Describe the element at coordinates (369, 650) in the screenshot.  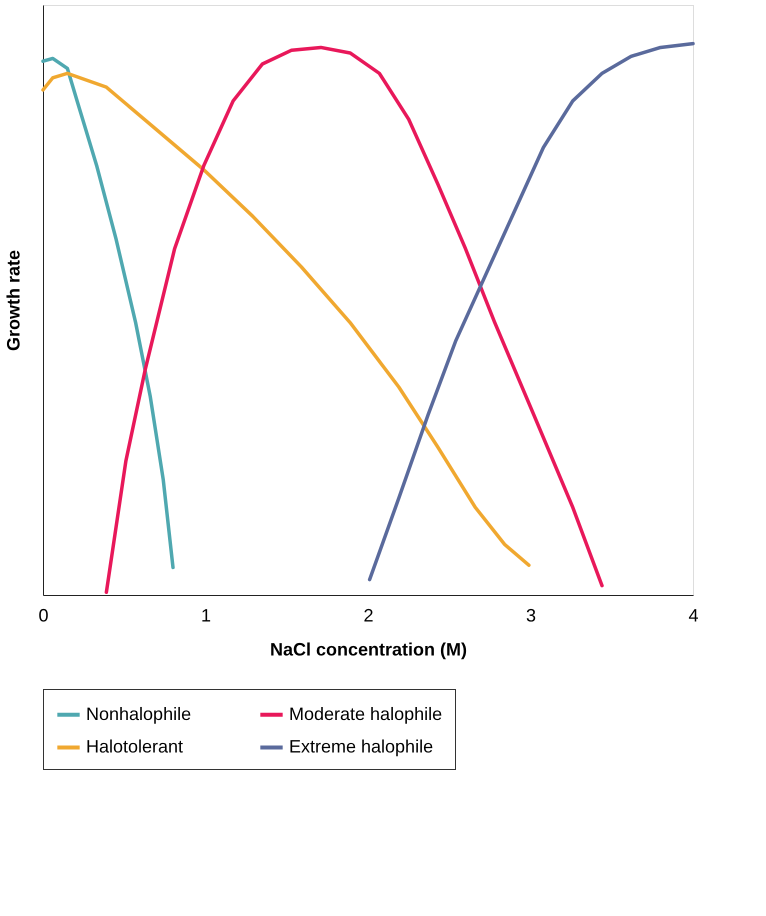
I see `x-axis-title: NaCl concentration (M)` at that location.